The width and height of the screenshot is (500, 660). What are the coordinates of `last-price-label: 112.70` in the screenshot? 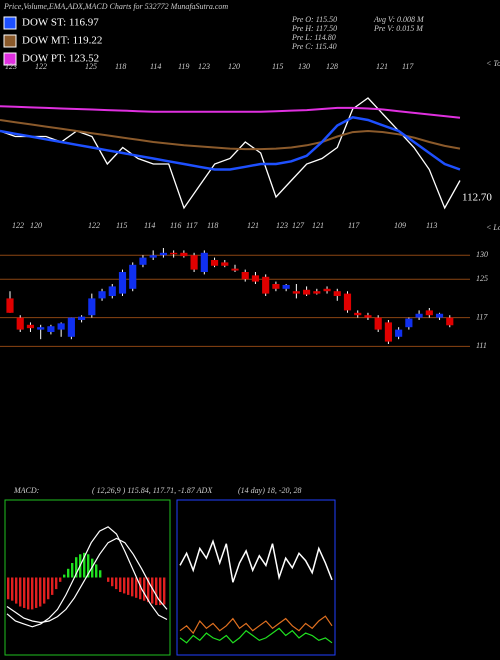 It's located at (477, 198).